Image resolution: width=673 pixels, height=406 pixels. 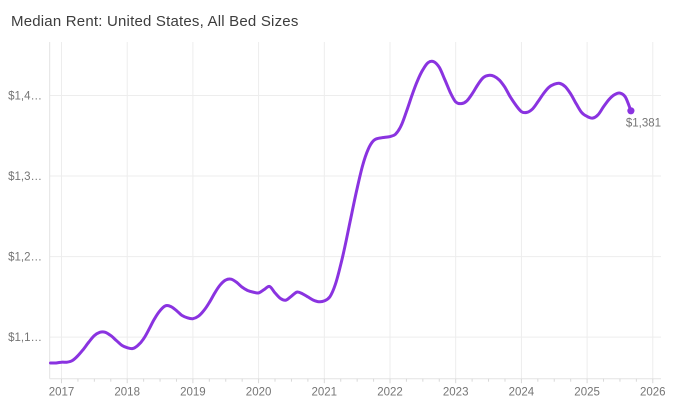 I want to click on last-point-dot, so click(x=631, y=111).